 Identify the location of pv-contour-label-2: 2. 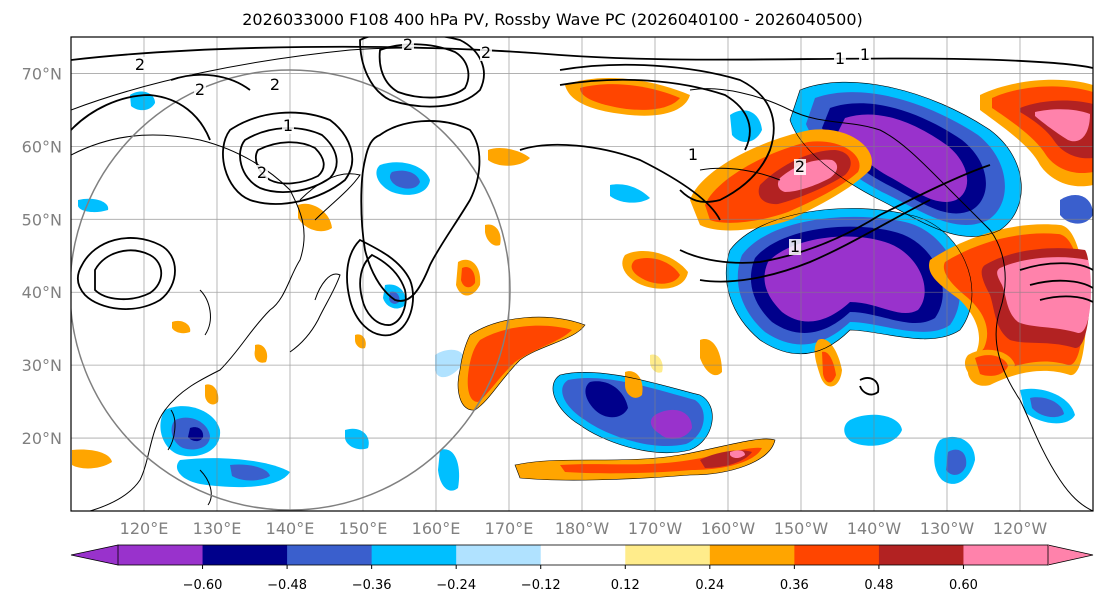
(275, 84).